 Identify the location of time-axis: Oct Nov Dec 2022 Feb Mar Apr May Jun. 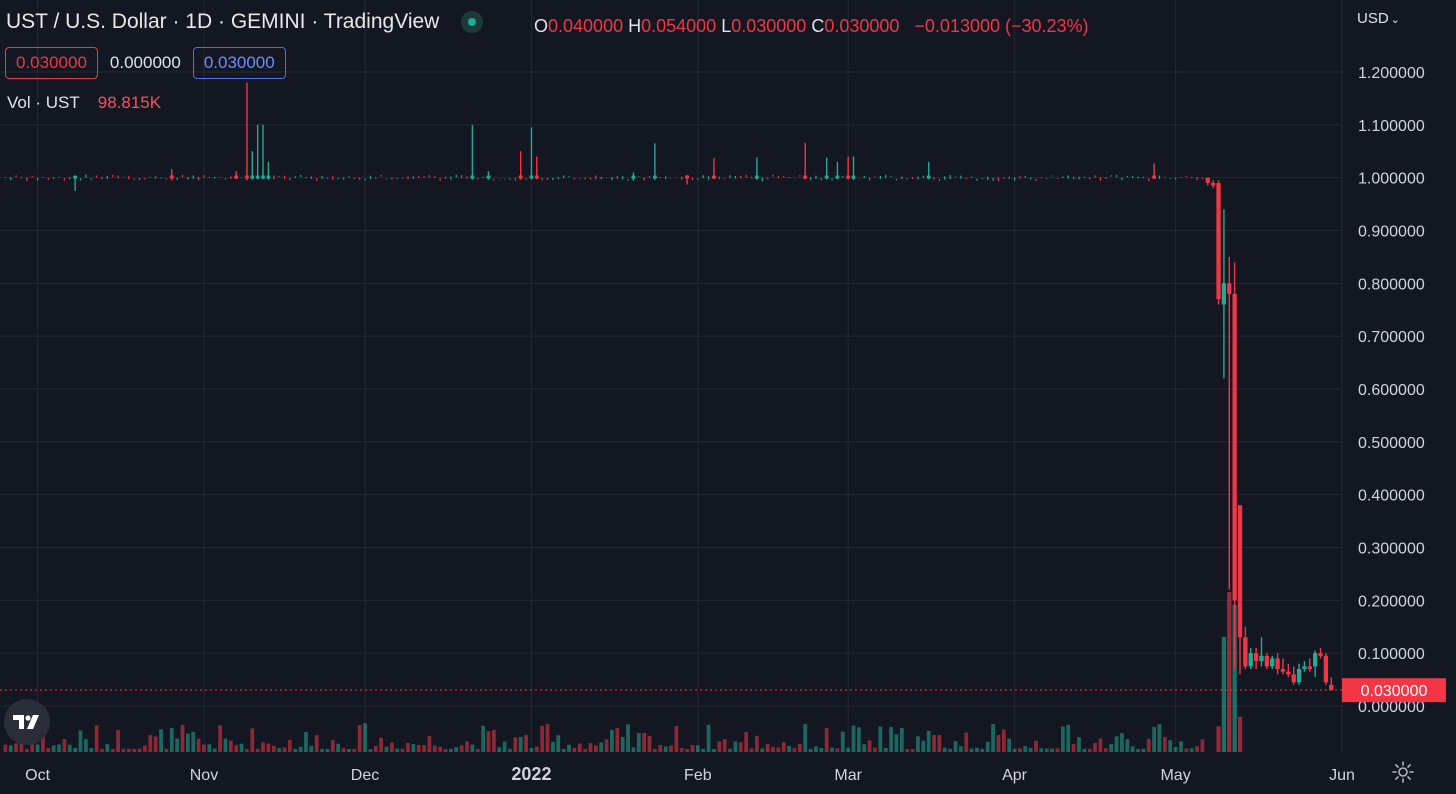
(690, 774).